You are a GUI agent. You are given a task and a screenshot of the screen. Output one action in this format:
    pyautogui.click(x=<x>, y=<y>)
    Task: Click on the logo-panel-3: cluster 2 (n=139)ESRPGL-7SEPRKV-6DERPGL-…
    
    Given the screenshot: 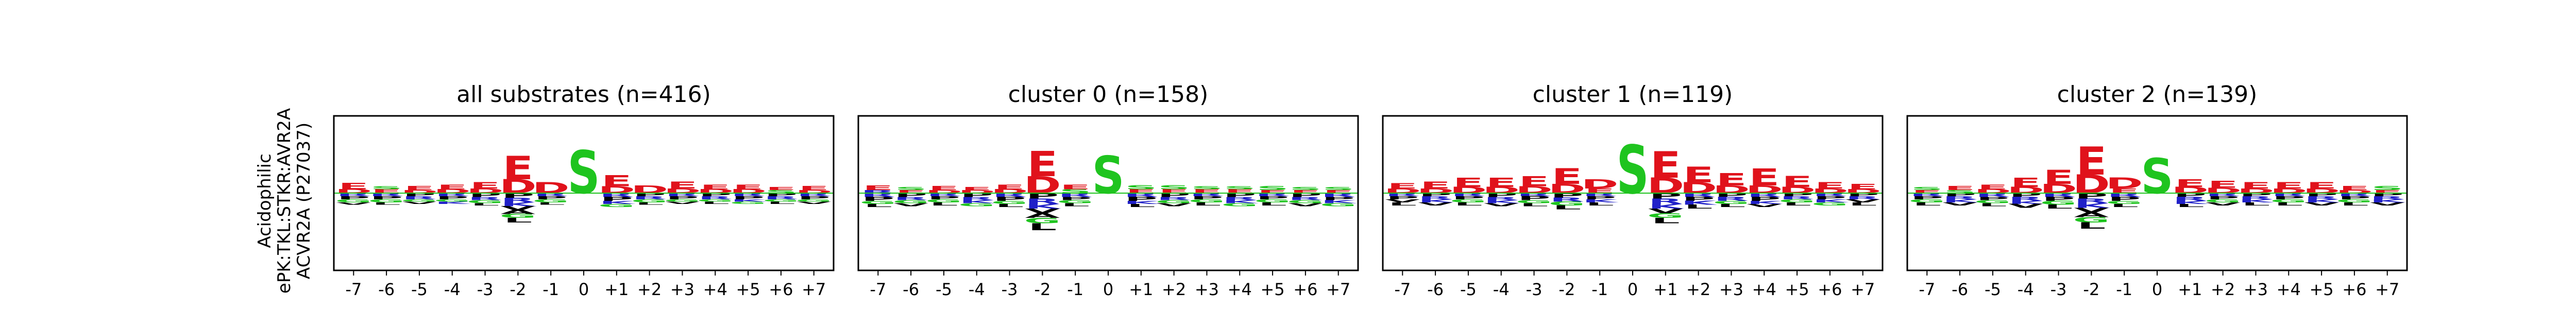 What is the action you would take?
    pyautogui.click(x=2157, y=190)
    